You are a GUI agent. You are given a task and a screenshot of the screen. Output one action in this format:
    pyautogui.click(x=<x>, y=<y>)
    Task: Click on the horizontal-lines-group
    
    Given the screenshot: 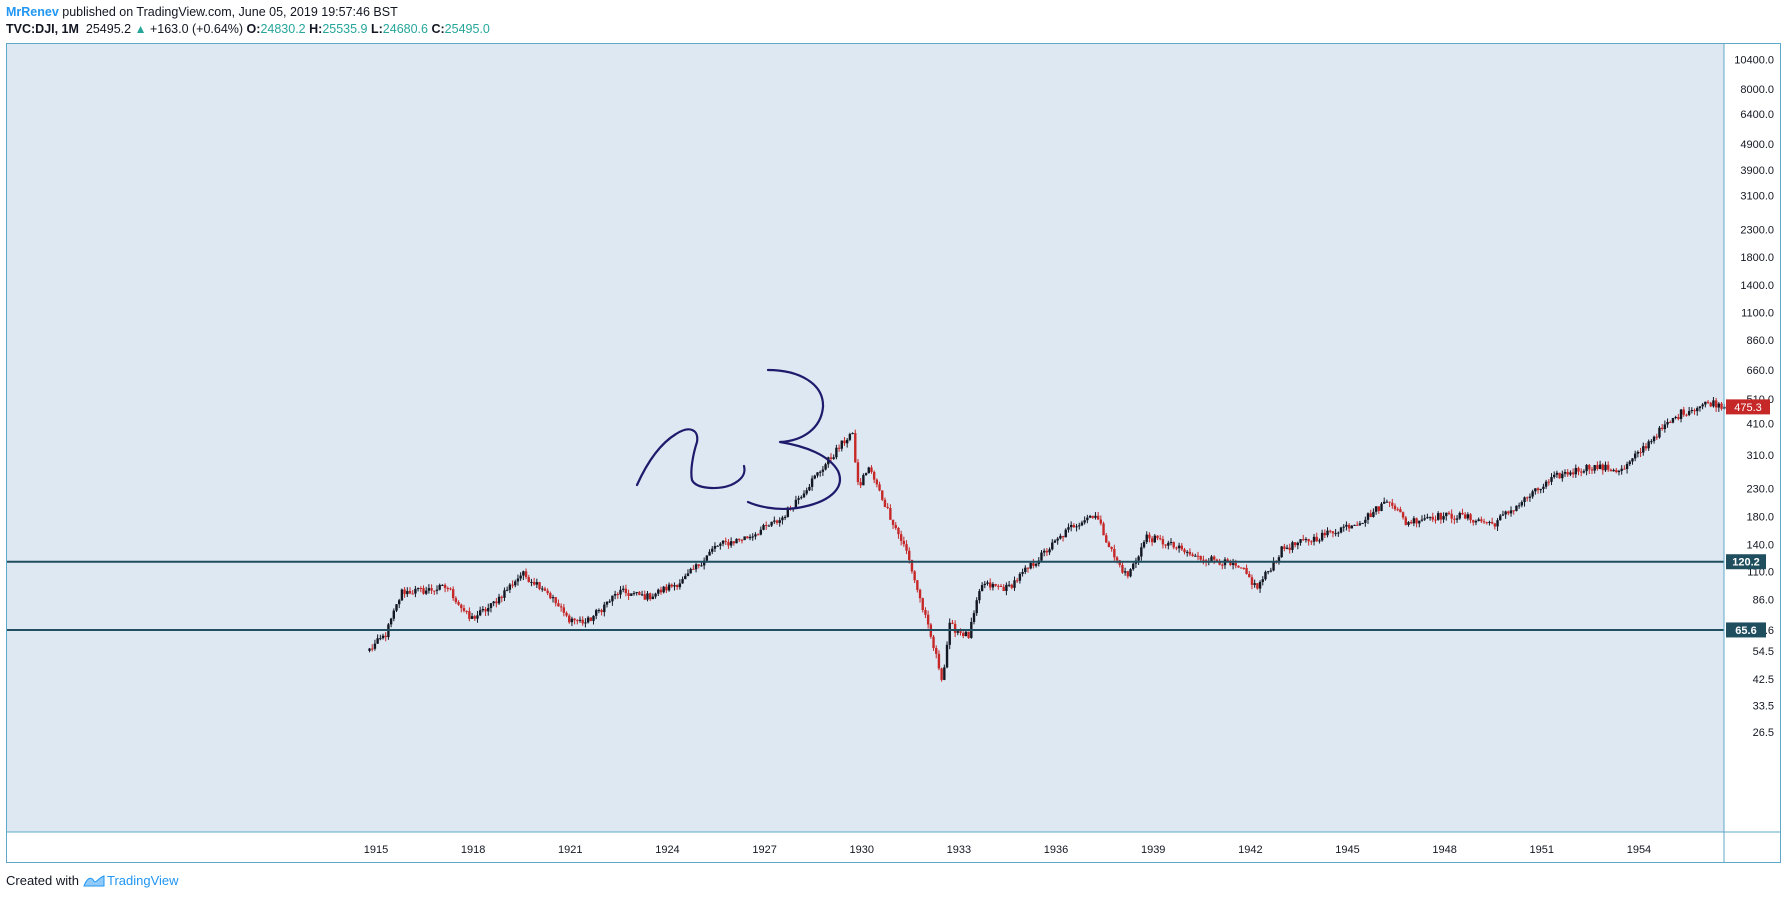 What is the action you would take?
    pyautogui.click(x=865, y=595)
    